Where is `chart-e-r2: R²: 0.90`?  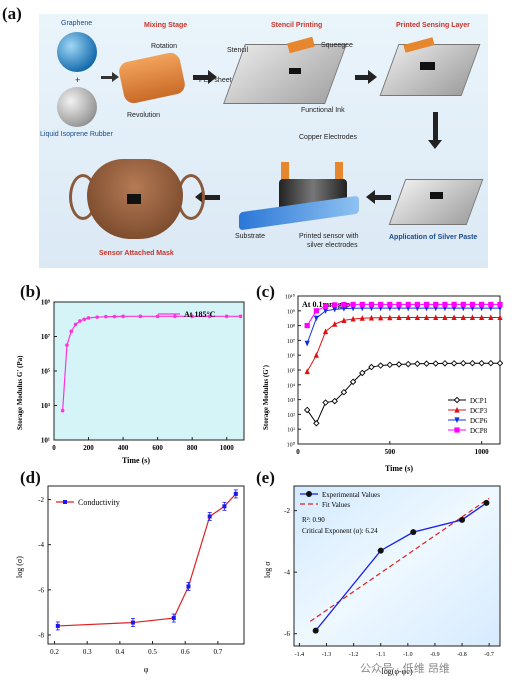 chart-e-r2: R²: 0.90 is located at coordinates (313, 520).